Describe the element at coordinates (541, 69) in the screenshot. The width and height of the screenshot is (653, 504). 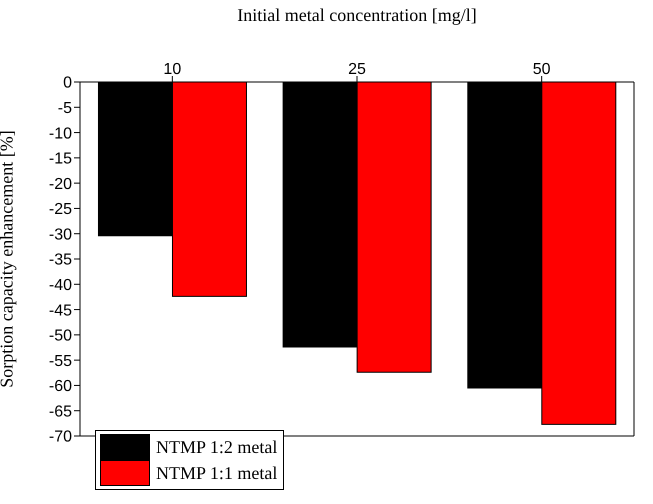
I see `x-tick-label: 50` at that location.